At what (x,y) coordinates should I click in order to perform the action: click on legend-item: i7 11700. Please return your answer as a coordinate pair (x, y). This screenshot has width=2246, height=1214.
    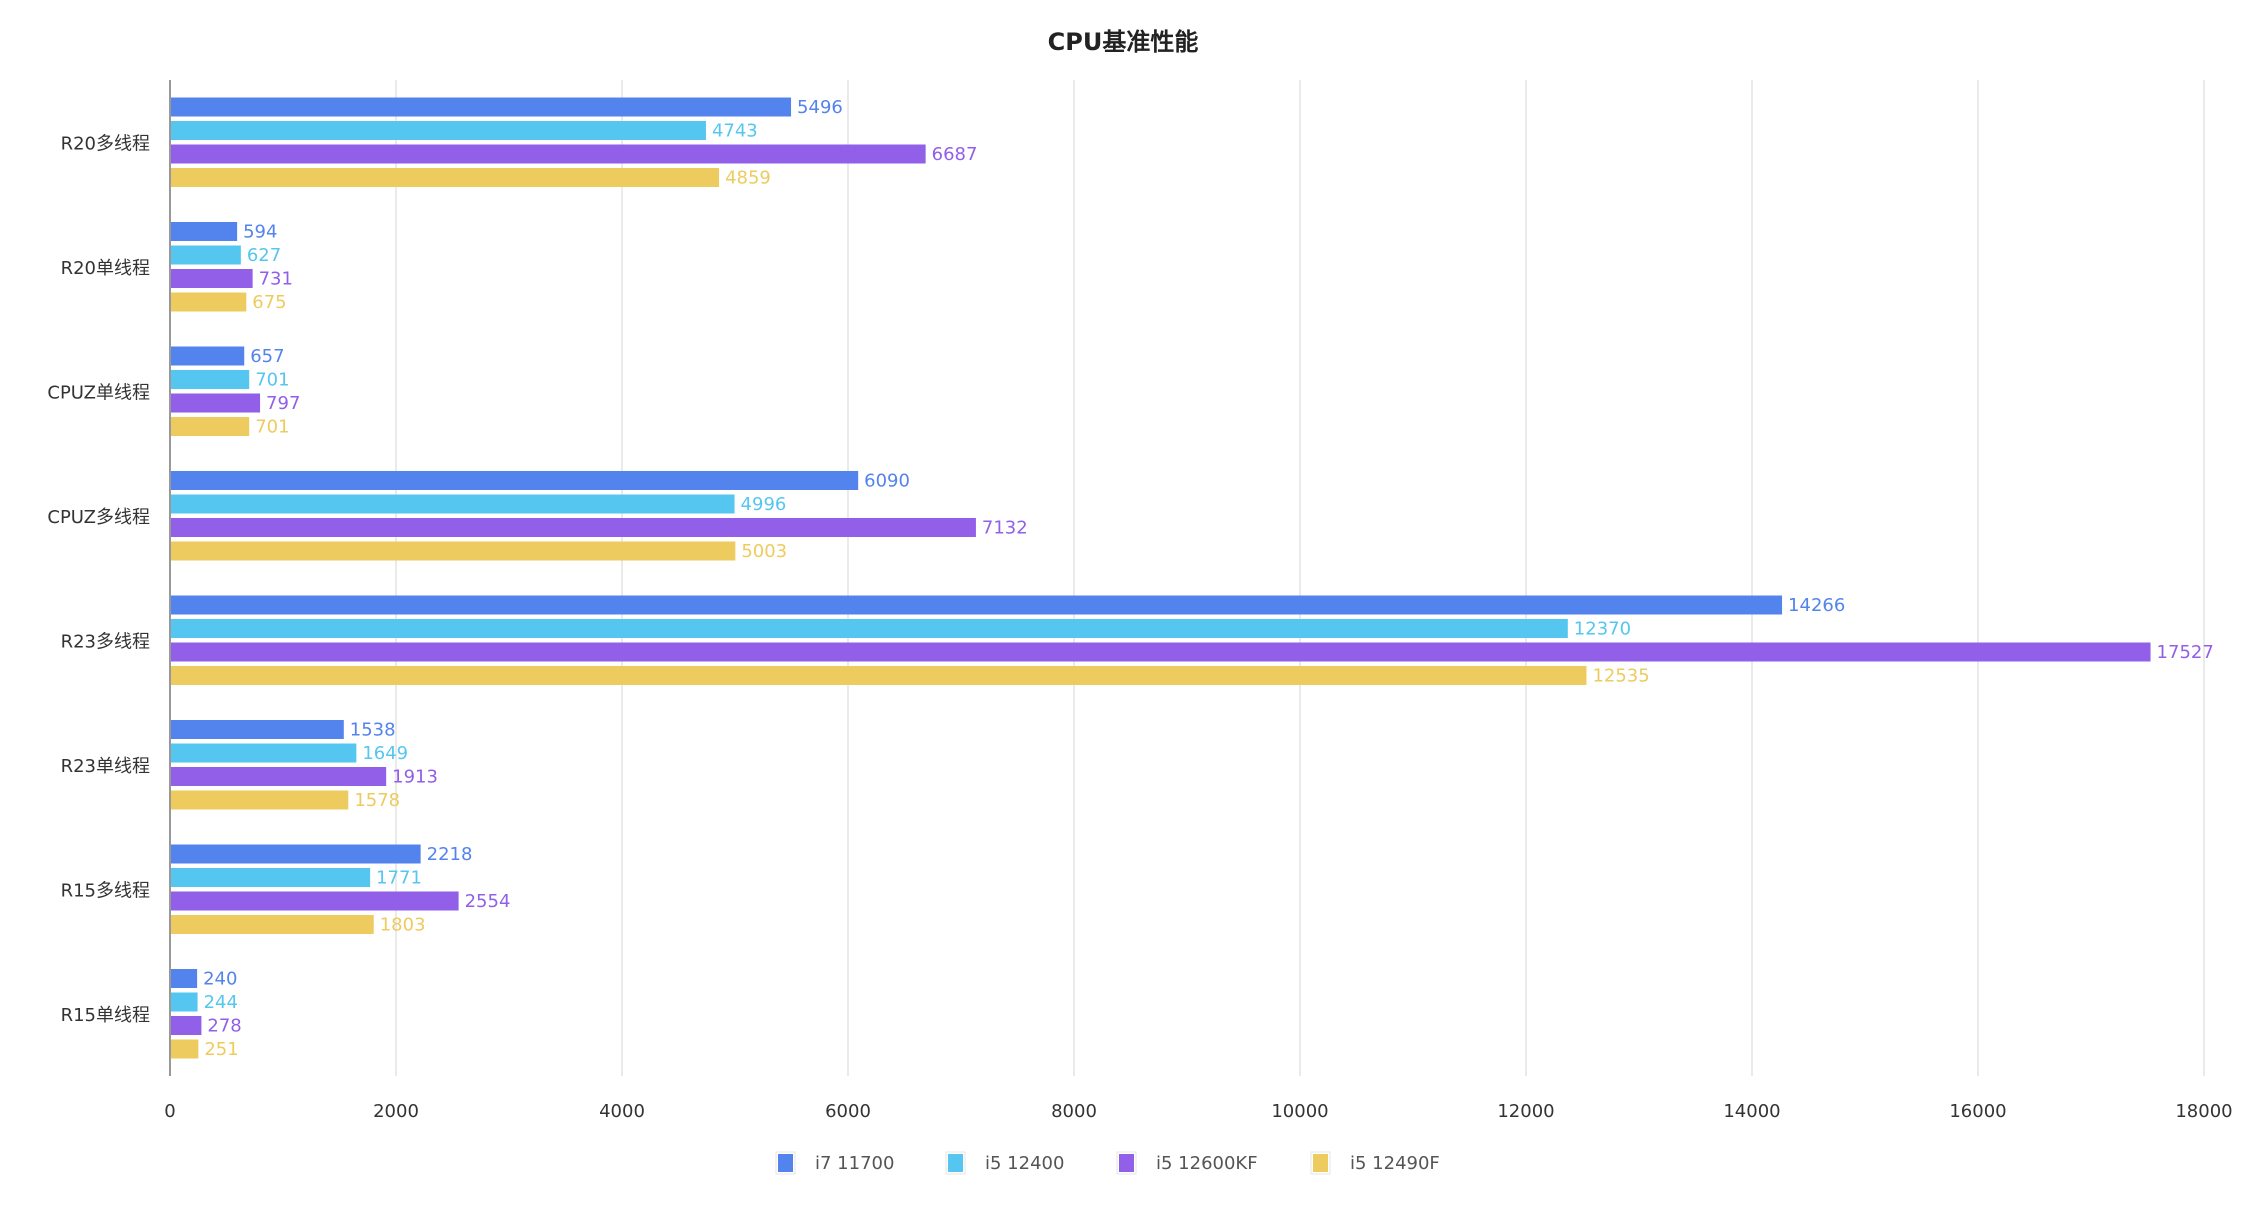
    Looking at the image, I should click on (834, 1163).